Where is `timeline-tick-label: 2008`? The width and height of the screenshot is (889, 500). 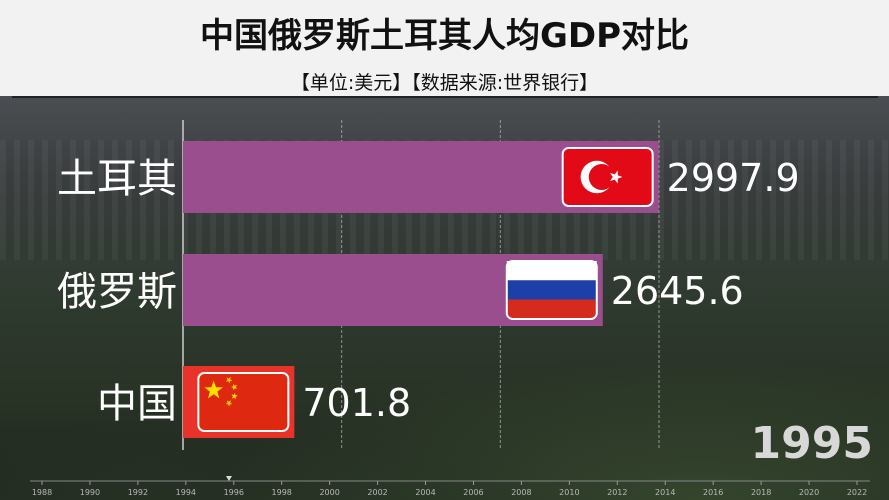 timeline-tick-label: 2008 is located at coordinates (521, 492).